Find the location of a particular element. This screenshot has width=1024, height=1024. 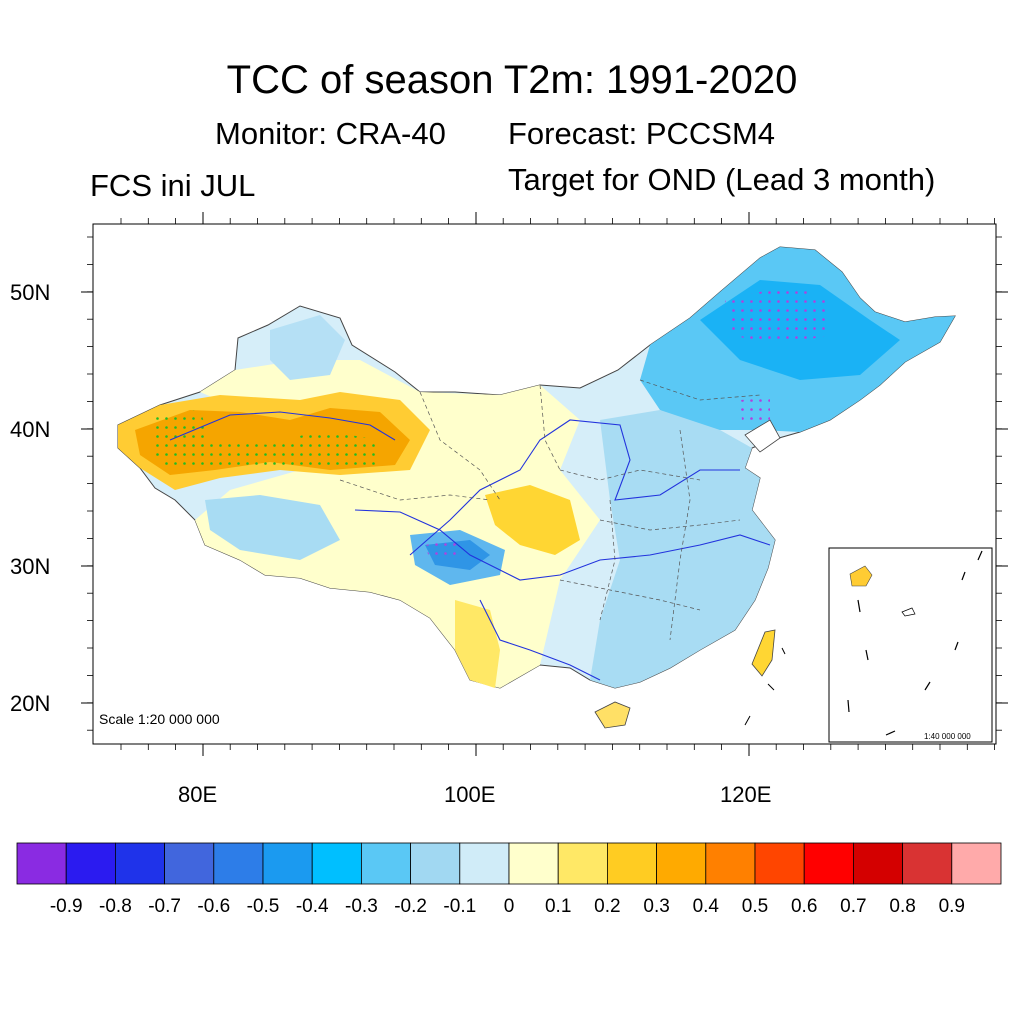

zone-south-yellow is located at coordinates (477, 644).